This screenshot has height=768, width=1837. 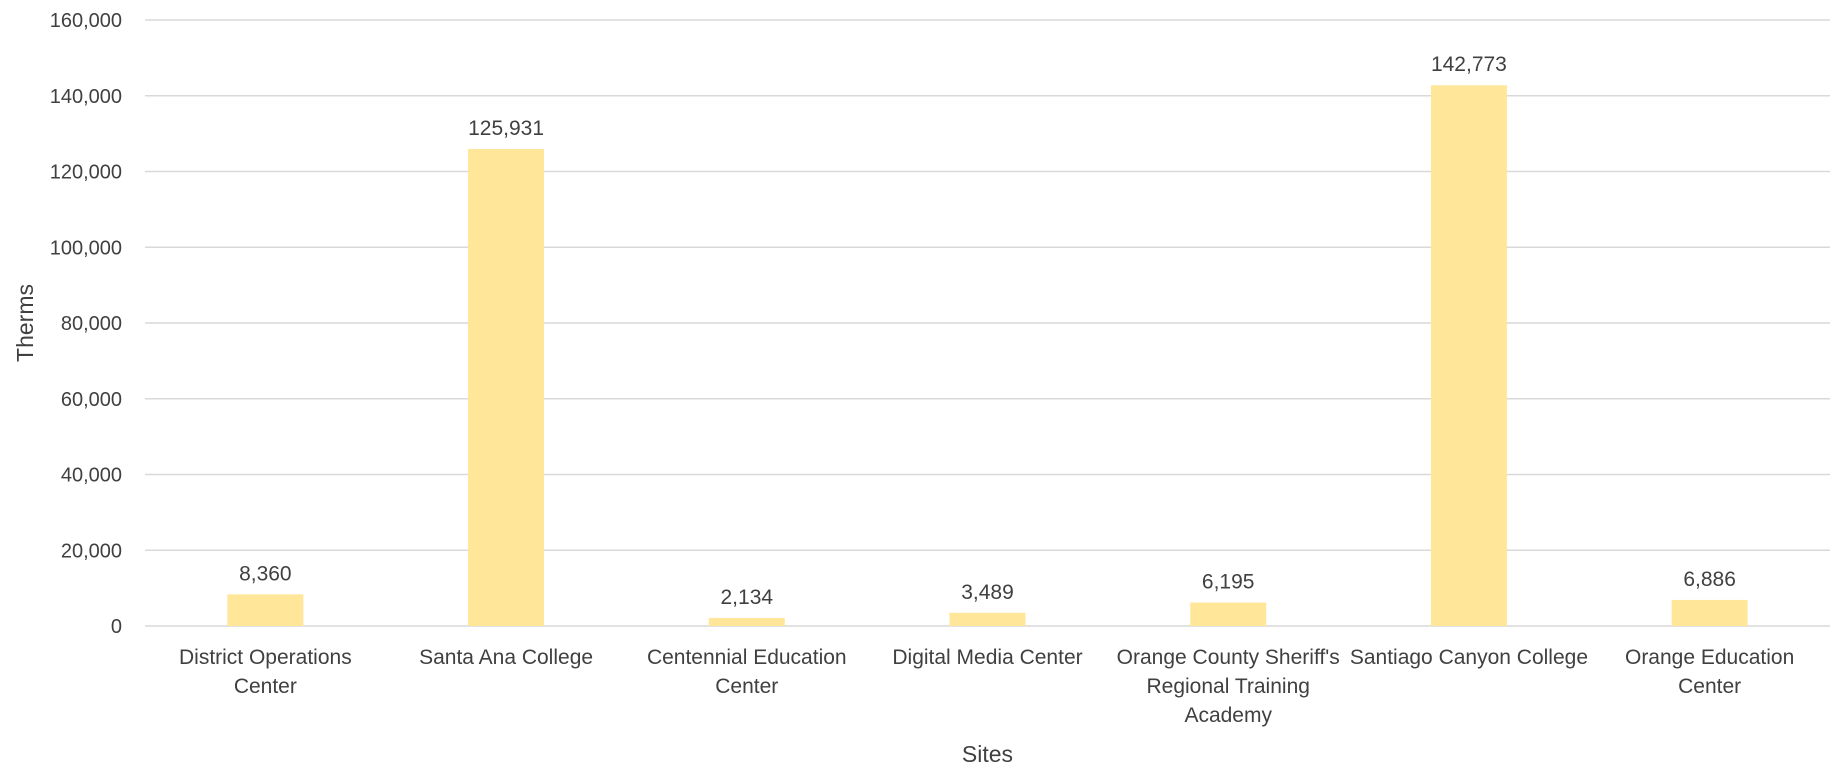 I want to click on y-tick-label: 80,000, so click(x=91, y=324).